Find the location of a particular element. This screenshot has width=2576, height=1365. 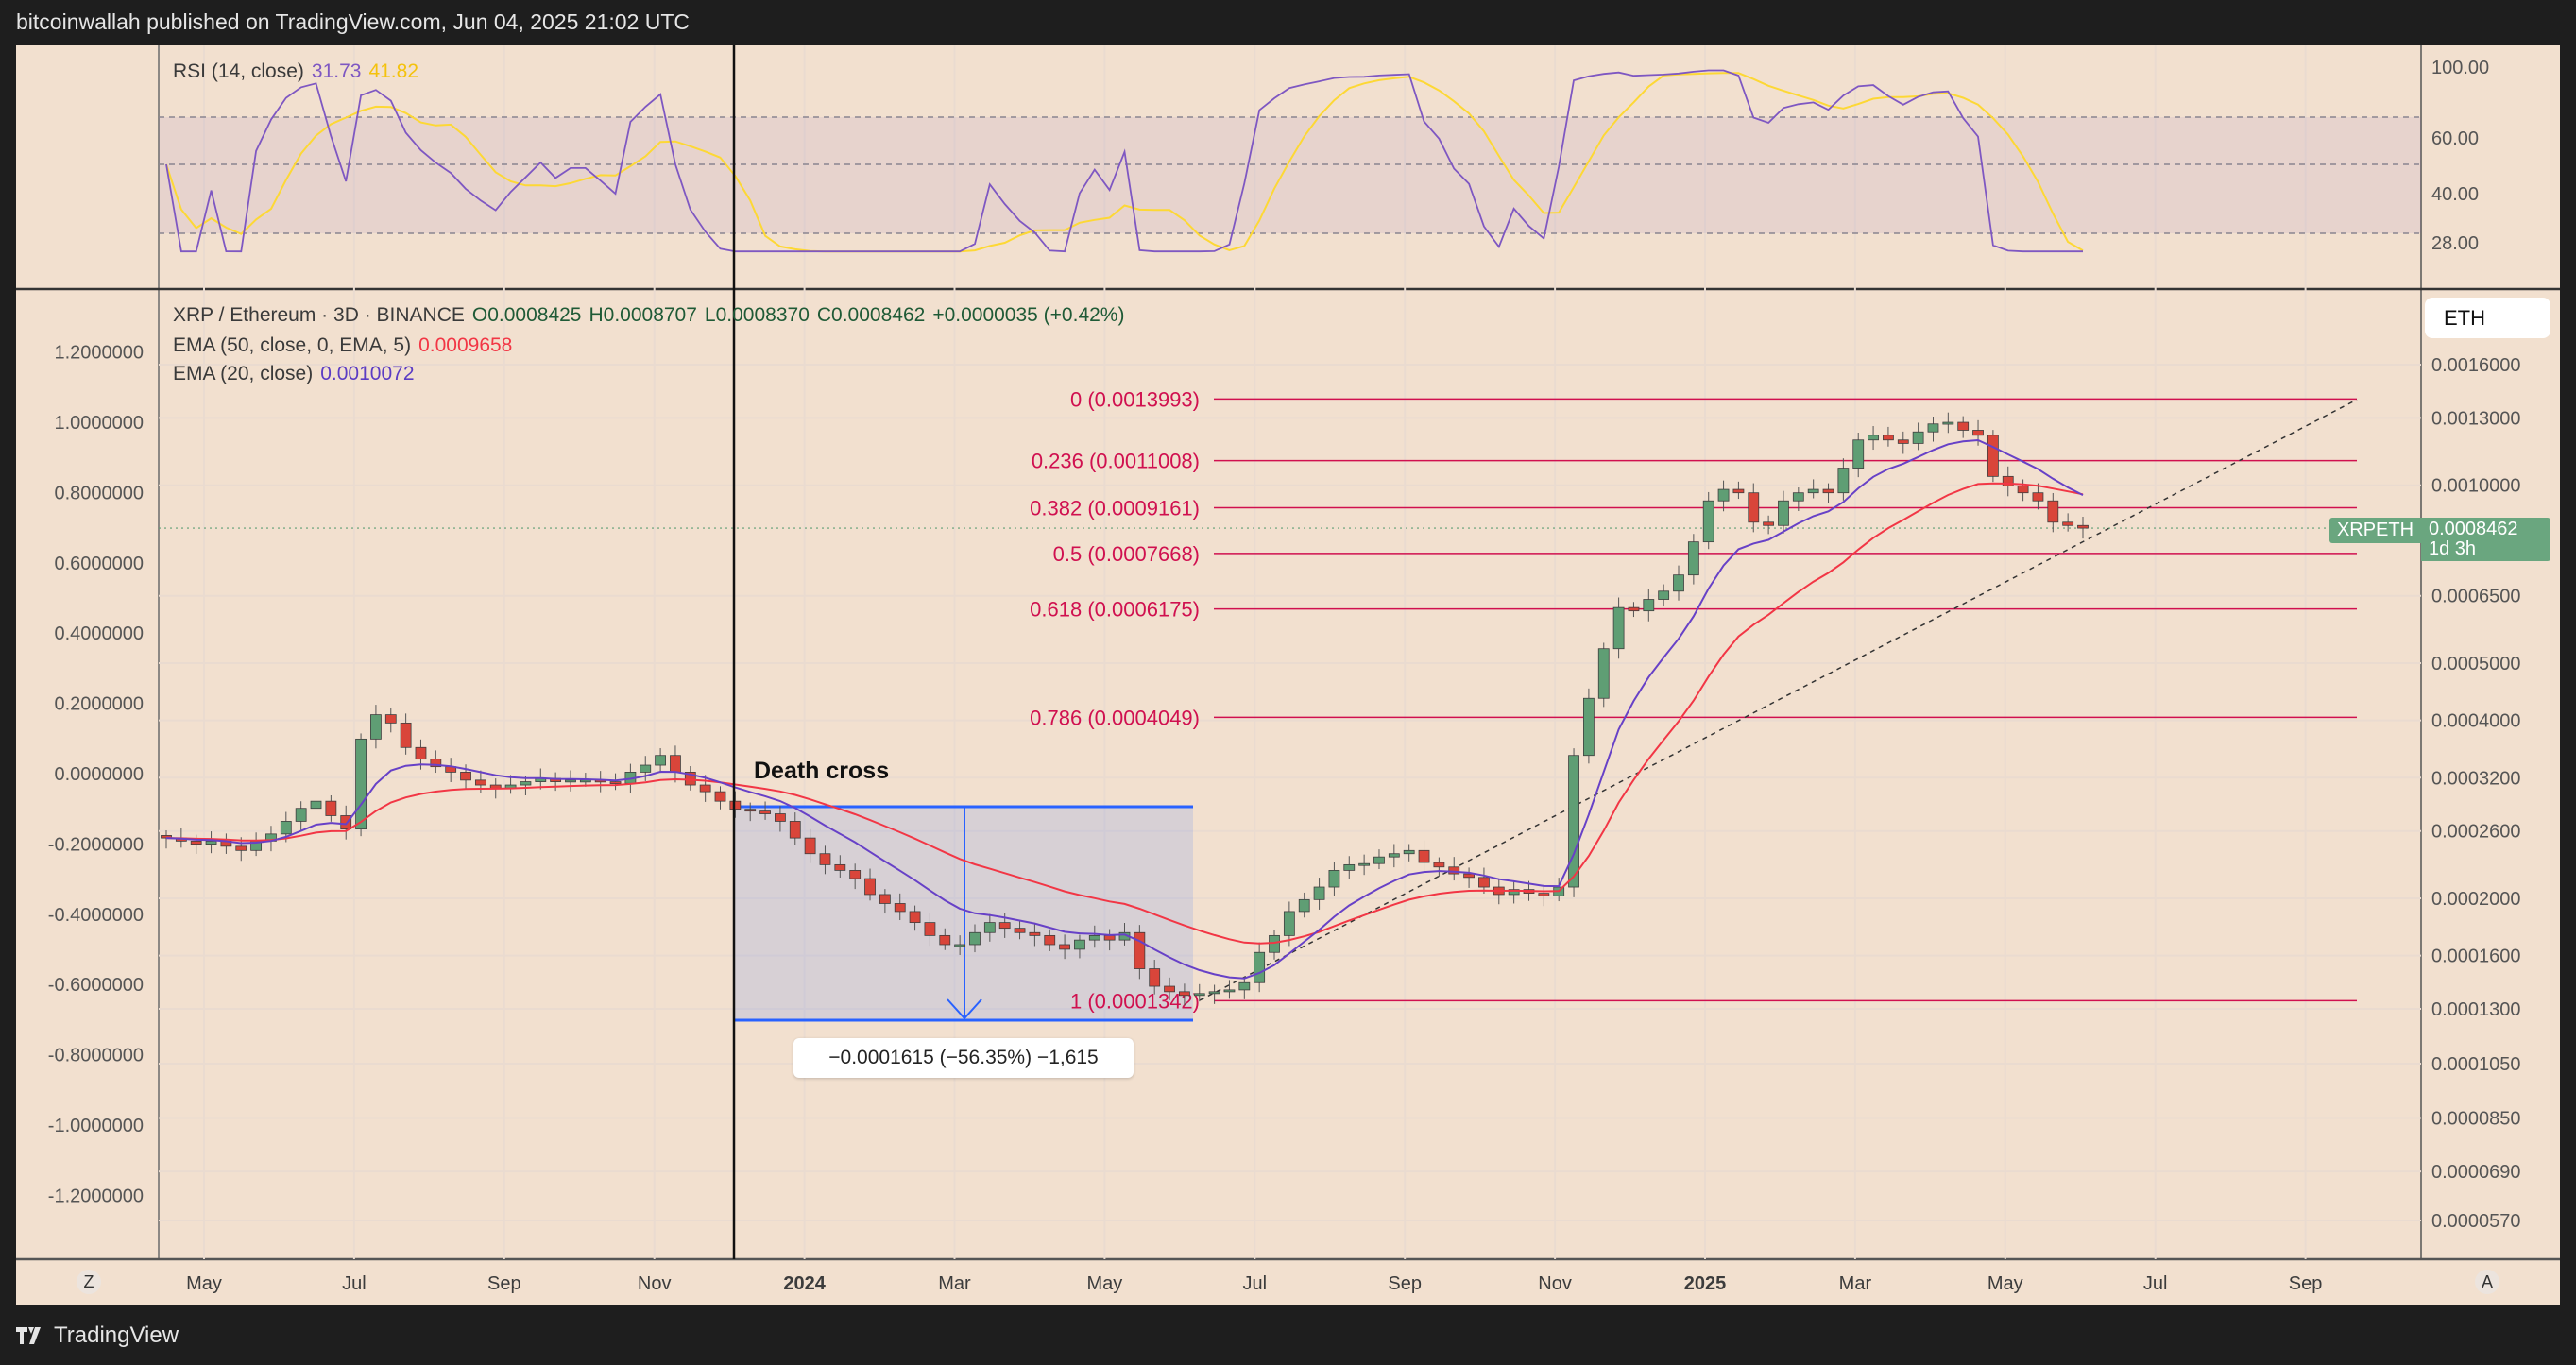

fib-level-label: 0.236 (0.0011008) is located at coordinates (1116, 461).